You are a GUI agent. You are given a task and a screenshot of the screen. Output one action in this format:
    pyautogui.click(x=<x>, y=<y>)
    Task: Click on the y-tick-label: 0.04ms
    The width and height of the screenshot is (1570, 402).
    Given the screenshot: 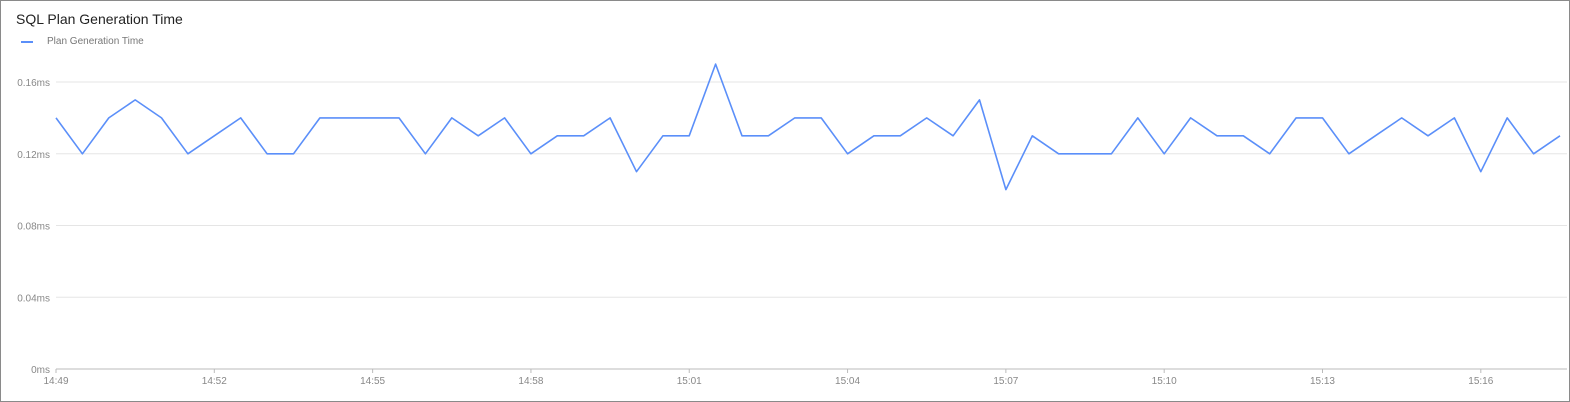 What is the action you would take?
    pyautogui.click(x=33, y=298)
    